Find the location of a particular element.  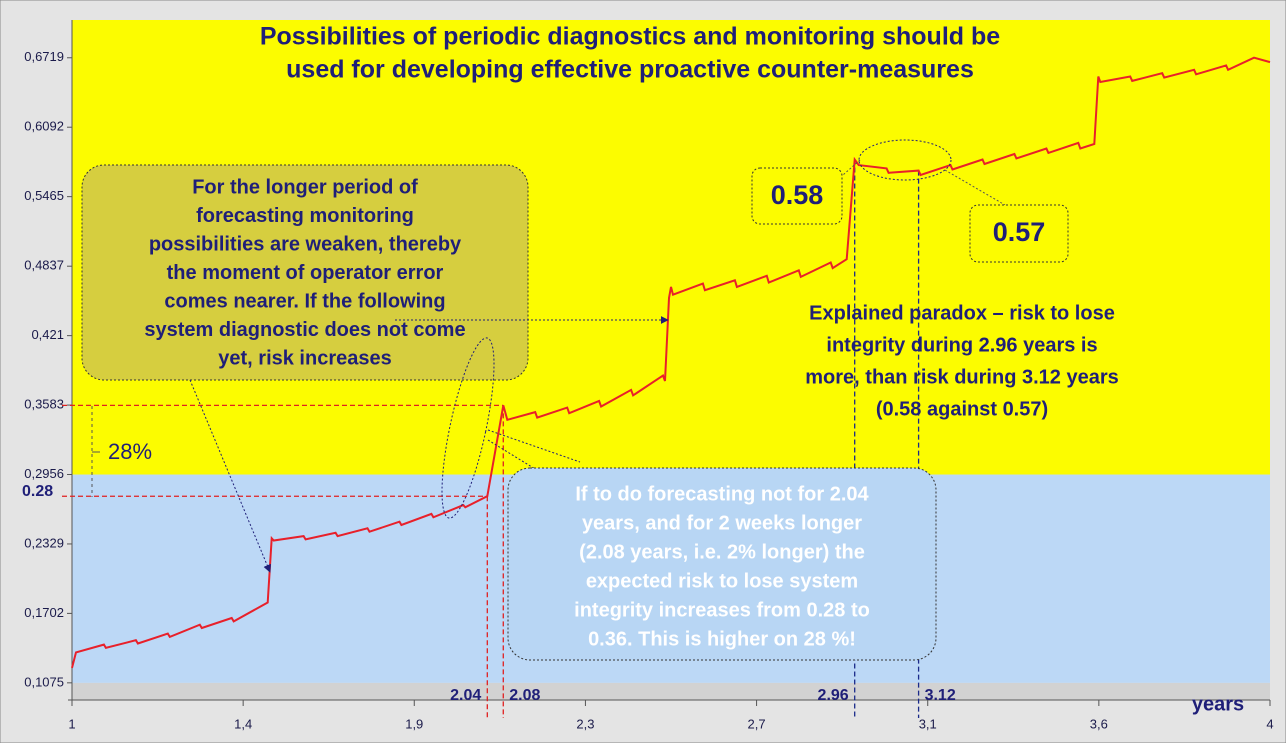

left-note-line: comes nearer. If the following is located at coordinates (304, 301).